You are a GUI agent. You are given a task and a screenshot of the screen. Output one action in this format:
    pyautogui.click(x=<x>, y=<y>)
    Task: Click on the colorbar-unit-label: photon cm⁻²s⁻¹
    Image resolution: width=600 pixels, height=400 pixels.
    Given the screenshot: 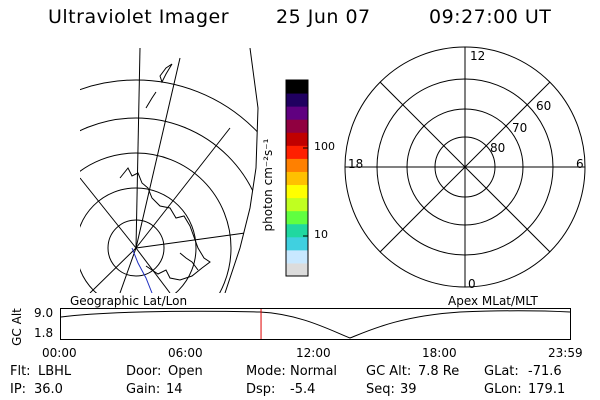 What is the action you would take?
    pyautogui.click(x=268, y=185)
    